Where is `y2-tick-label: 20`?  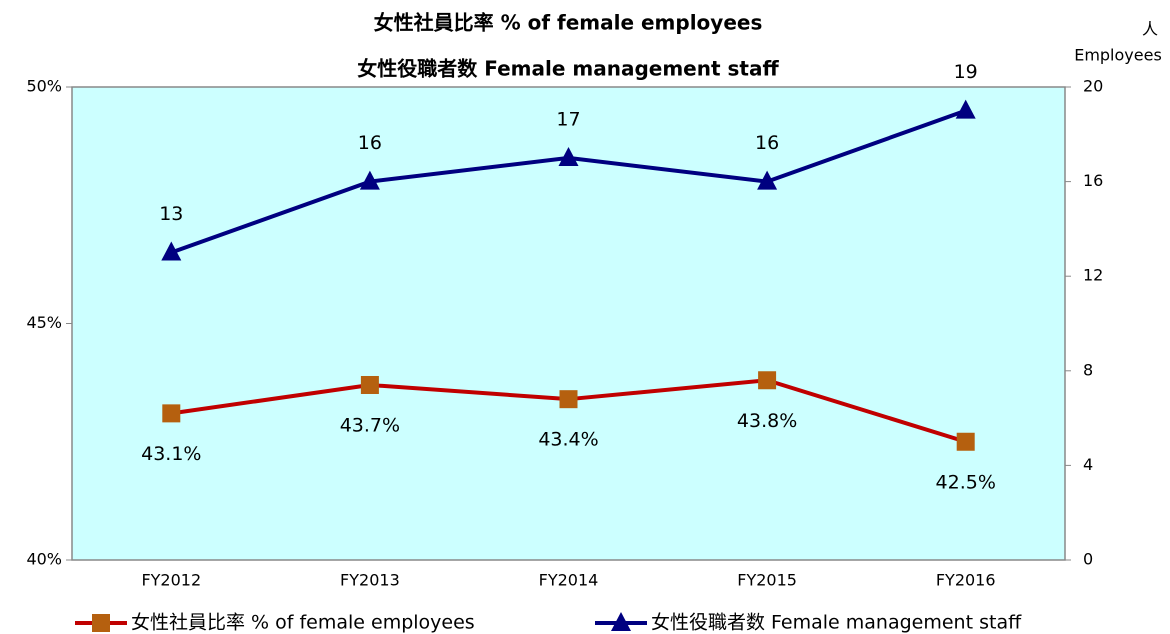 y2-tick-label: 20 is located at coordinates (1093, 86).